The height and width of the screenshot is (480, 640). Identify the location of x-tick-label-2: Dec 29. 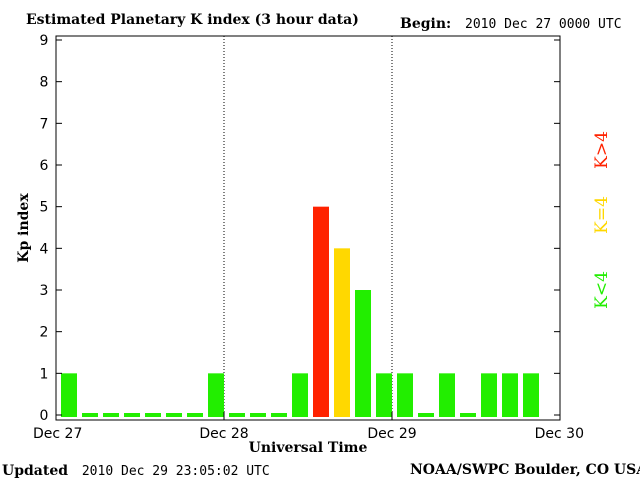
(391, 434).